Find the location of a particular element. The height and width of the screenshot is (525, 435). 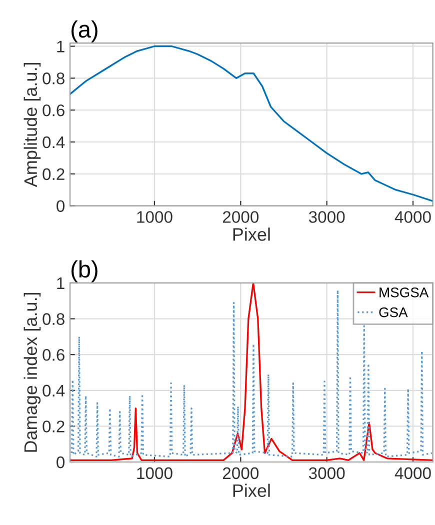

y-axis-title: Damage index [a.u.] is located at coordinates (32, 372).